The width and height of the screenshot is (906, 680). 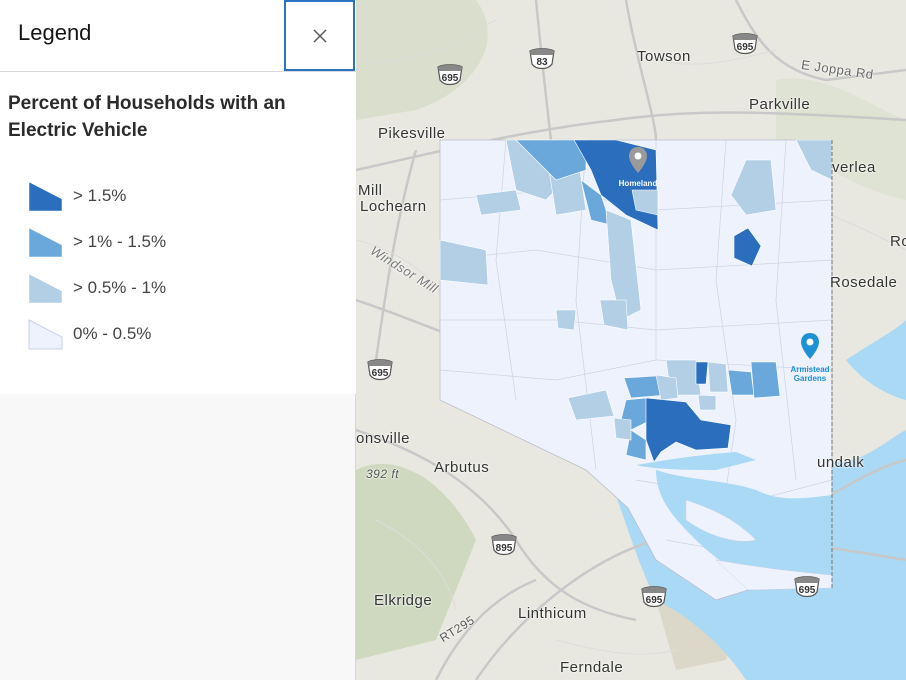 What do you see at coordinates (178, 242) in the screenshot?
I see `legend-item-mid-high: > 1% - 1.5%` at bounding box center [178, 242].